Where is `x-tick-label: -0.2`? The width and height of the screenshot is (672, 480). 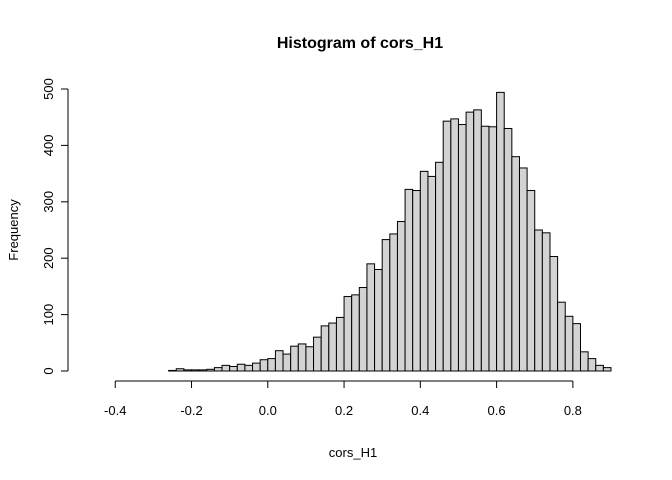 x-tick-label: -0.2 is located at coordinates (191, 410).